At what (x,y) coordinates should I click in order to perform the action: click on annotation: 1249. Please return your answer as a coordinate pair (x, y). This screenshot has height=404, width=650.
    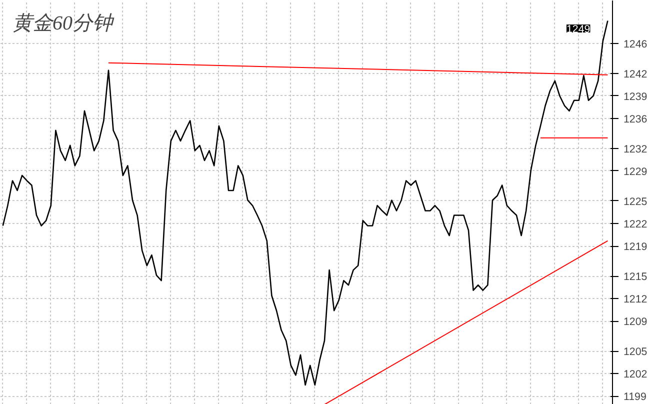
    Looking at the image, I should click on (578, 30).